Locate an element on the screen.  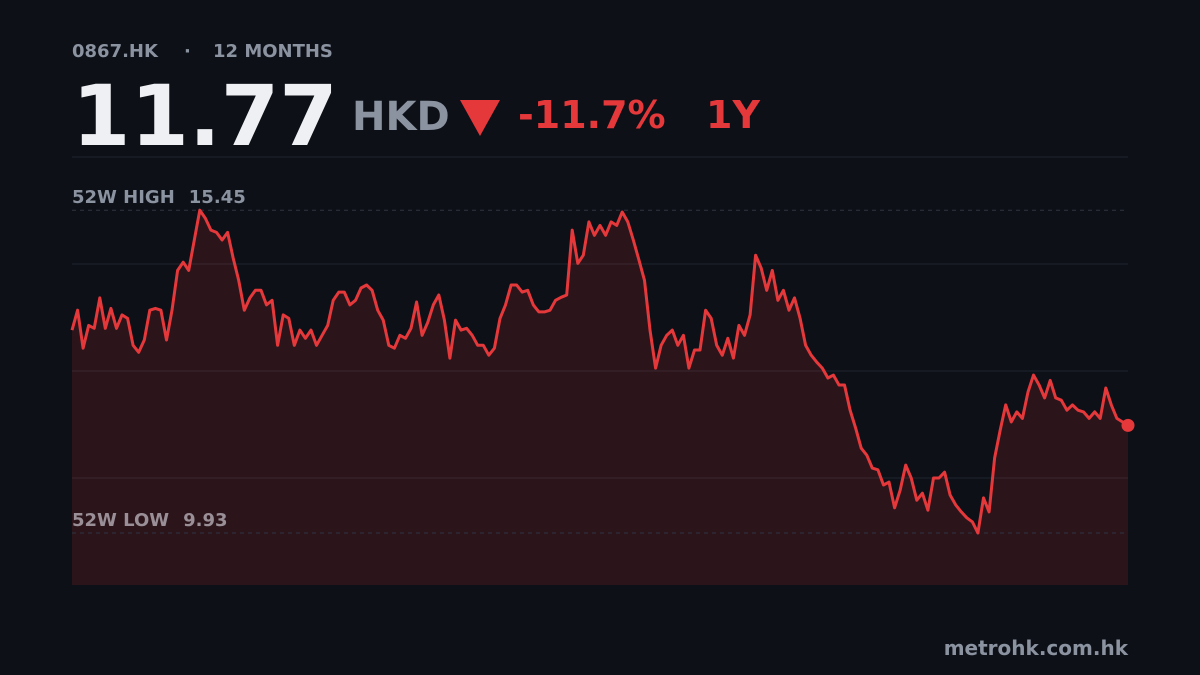
high-label: 52W HIGH 15.45 is located at coordinates (159, 197).